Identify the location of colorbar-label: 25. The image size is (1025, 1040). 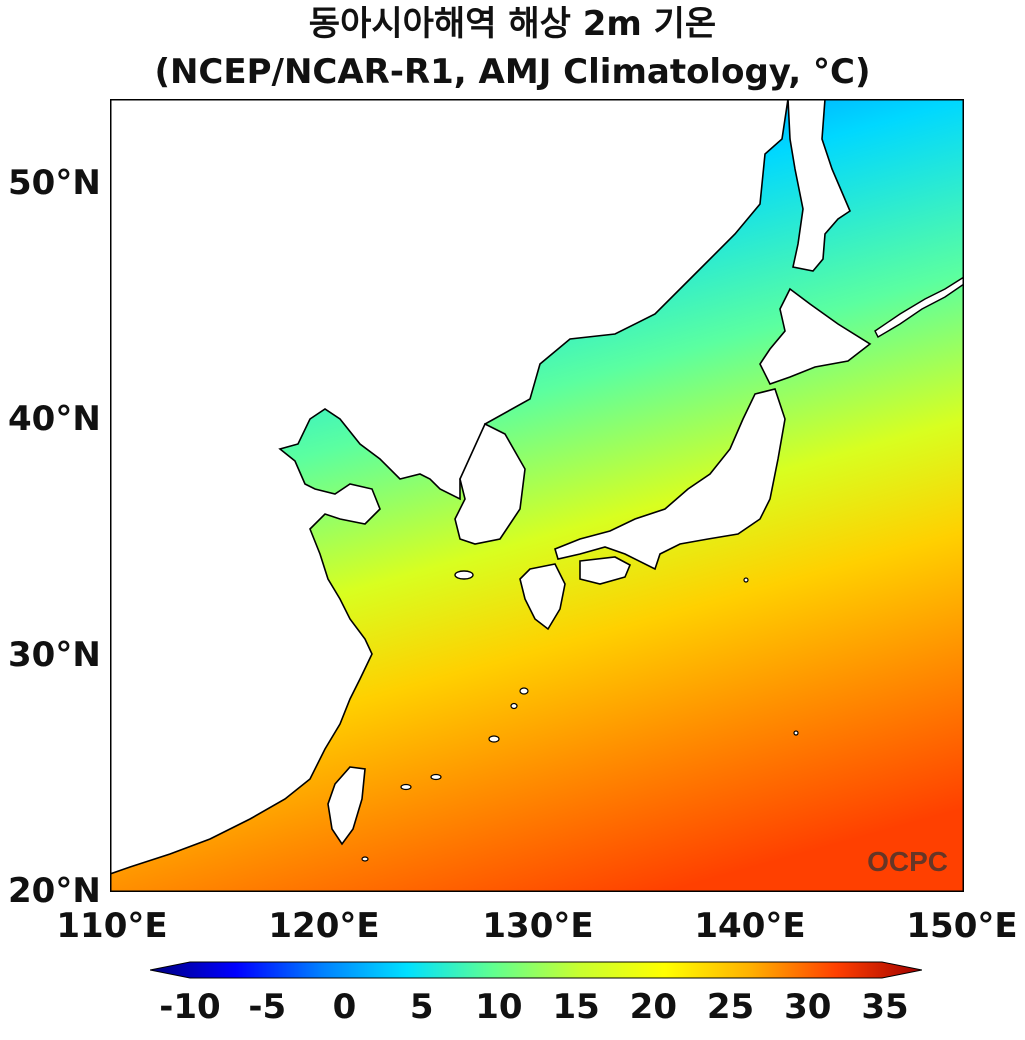
(730, 1007).